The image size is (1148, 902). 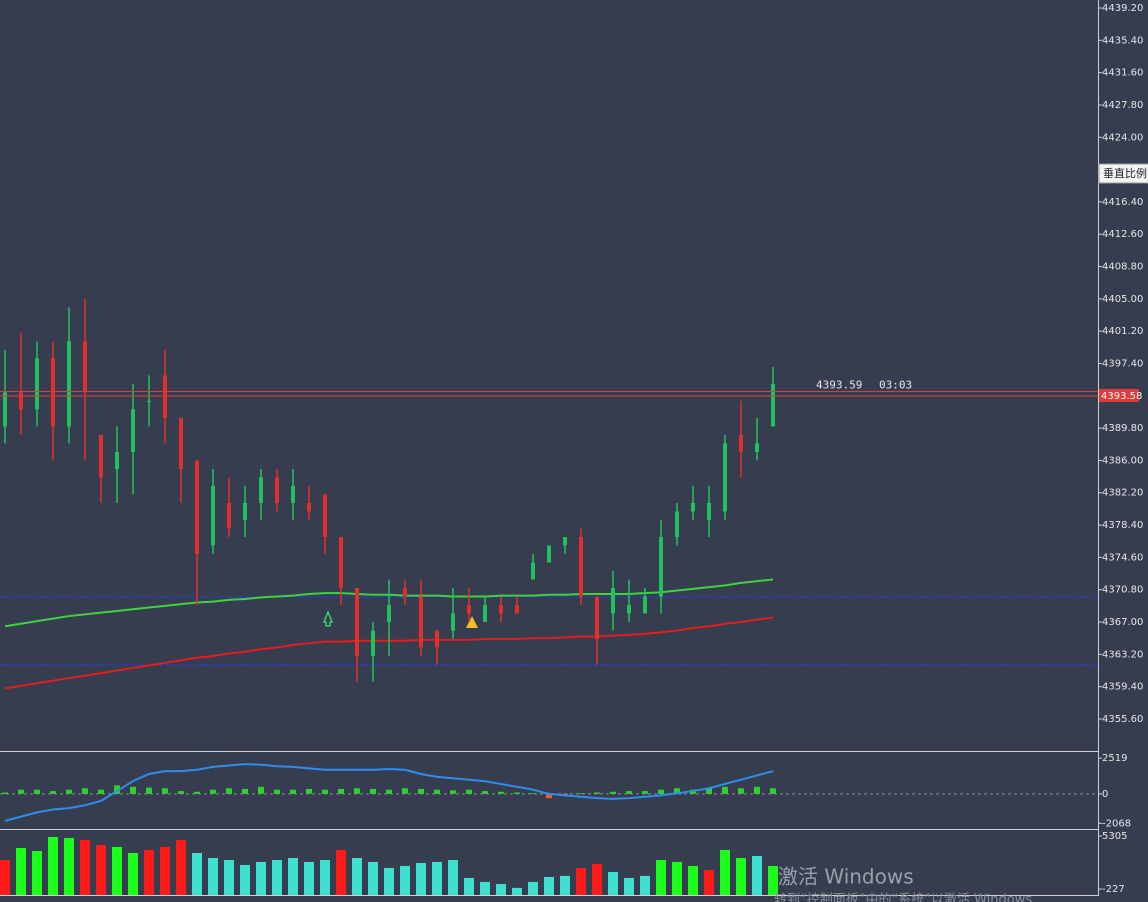 I want to click on watermark: 激活 Windows, so click(x=846, y=877).